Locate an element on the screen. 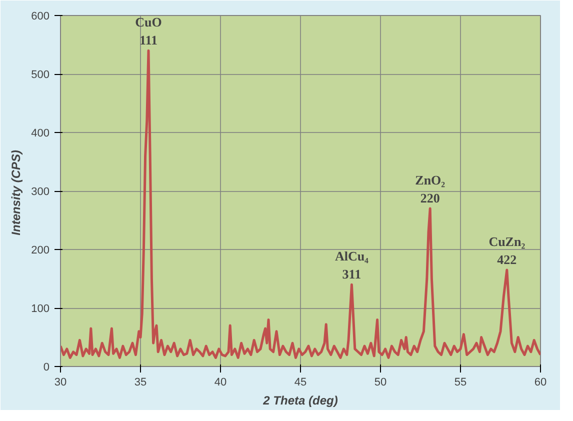 The width and height of the screenshot is (573, 421). annotation: AlCu₄ 311 is located at coordinates (351, 265).